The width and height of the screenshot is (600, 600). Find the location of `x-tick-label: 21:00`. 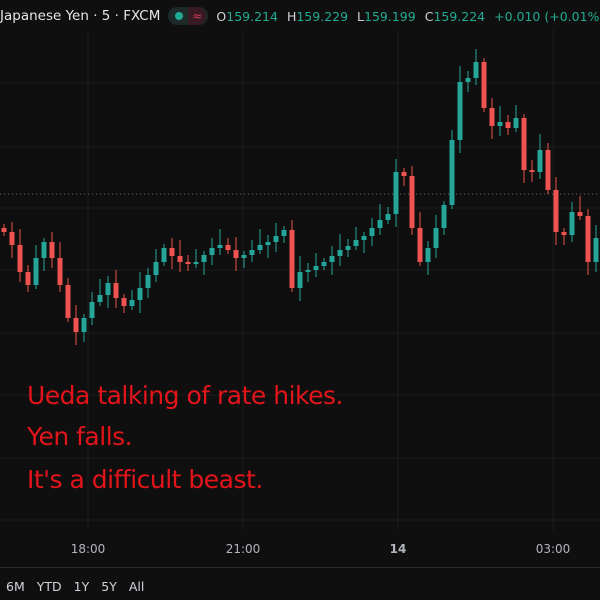

x-tick-label: 21:00 is located at coordinates (243, 549).